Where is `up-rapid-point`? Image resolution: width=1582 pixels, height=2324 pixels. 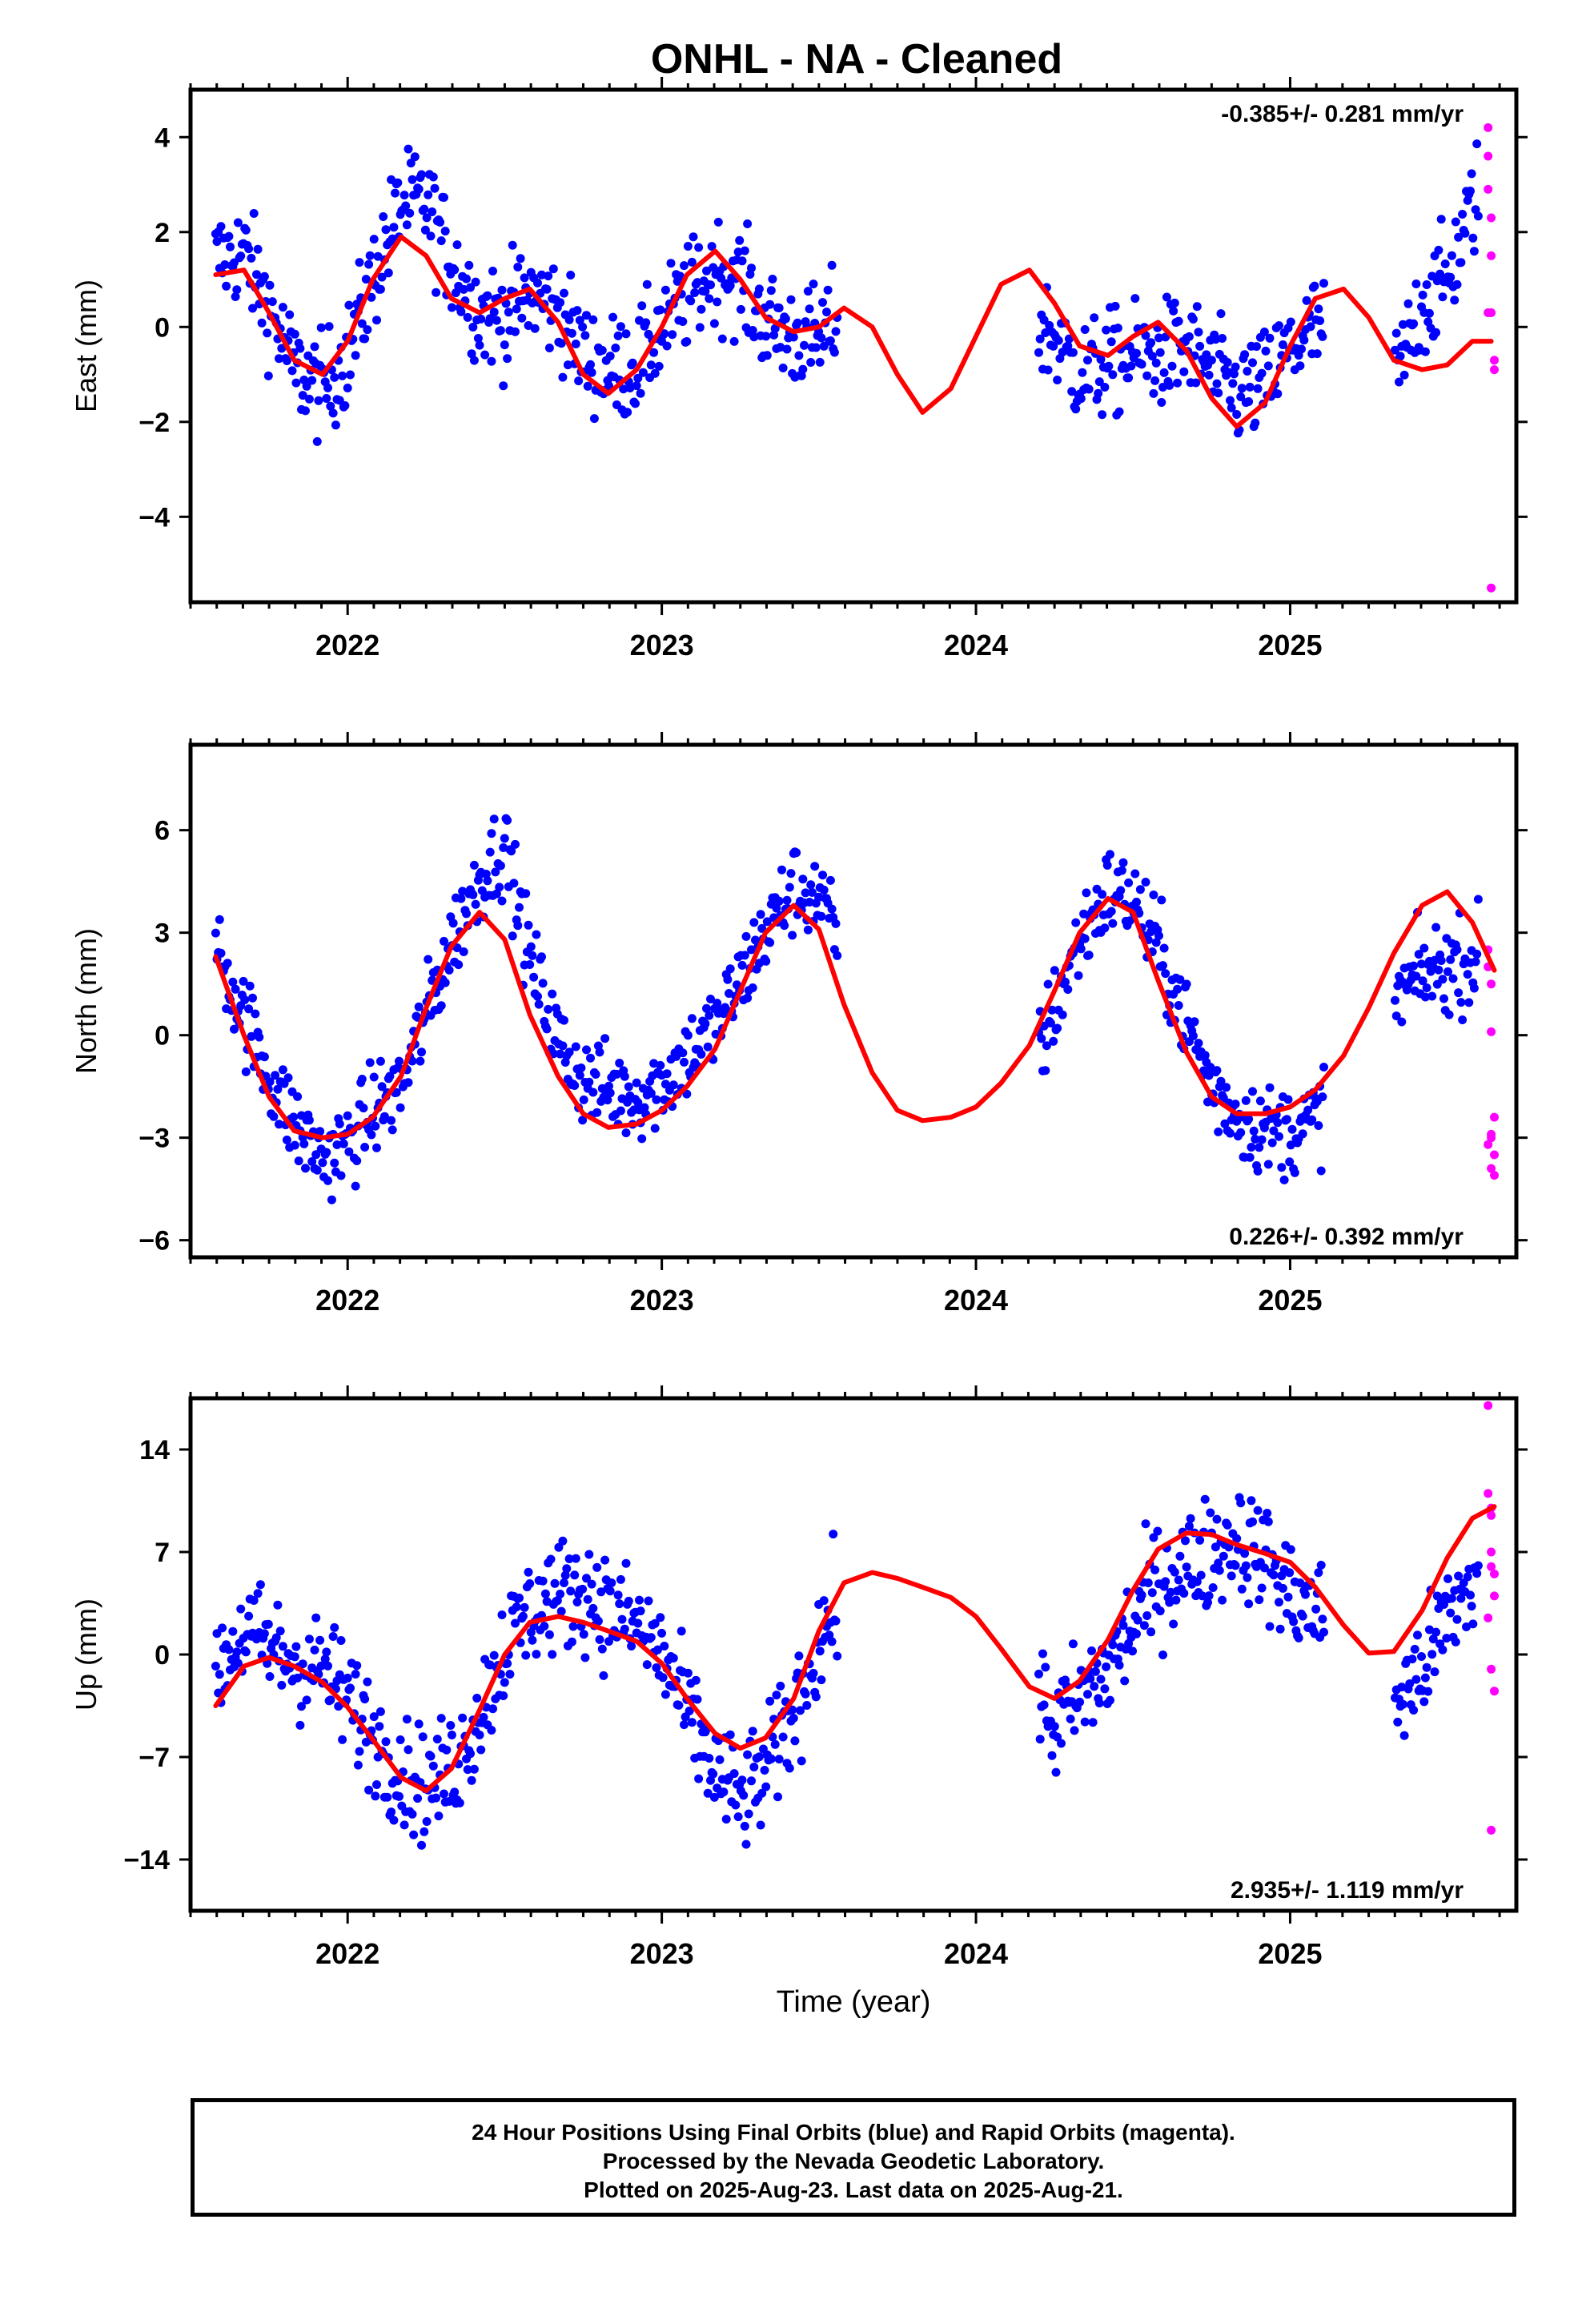 up-rapid-point is located at coordinates (1491, 1552).